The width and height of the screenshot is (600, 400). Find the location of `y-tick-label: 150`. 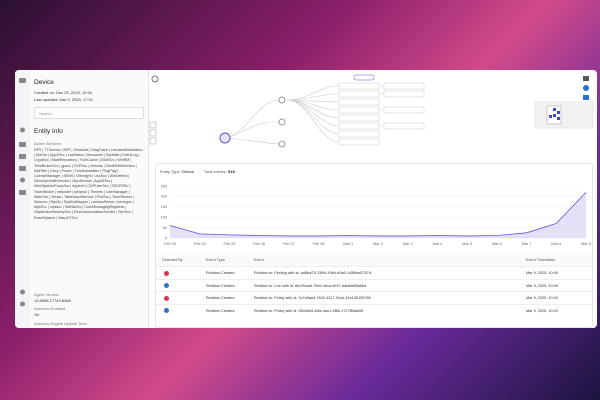

y-tick-label: 150 is located at coordinates (164, 207).